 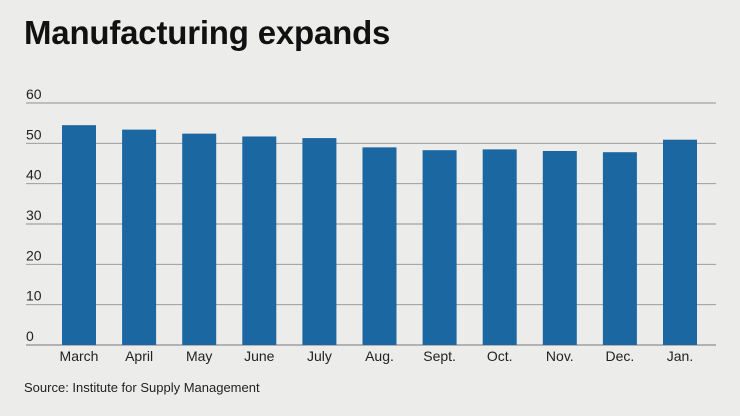 I want to click on bar-may, so click(x=199, y=239).